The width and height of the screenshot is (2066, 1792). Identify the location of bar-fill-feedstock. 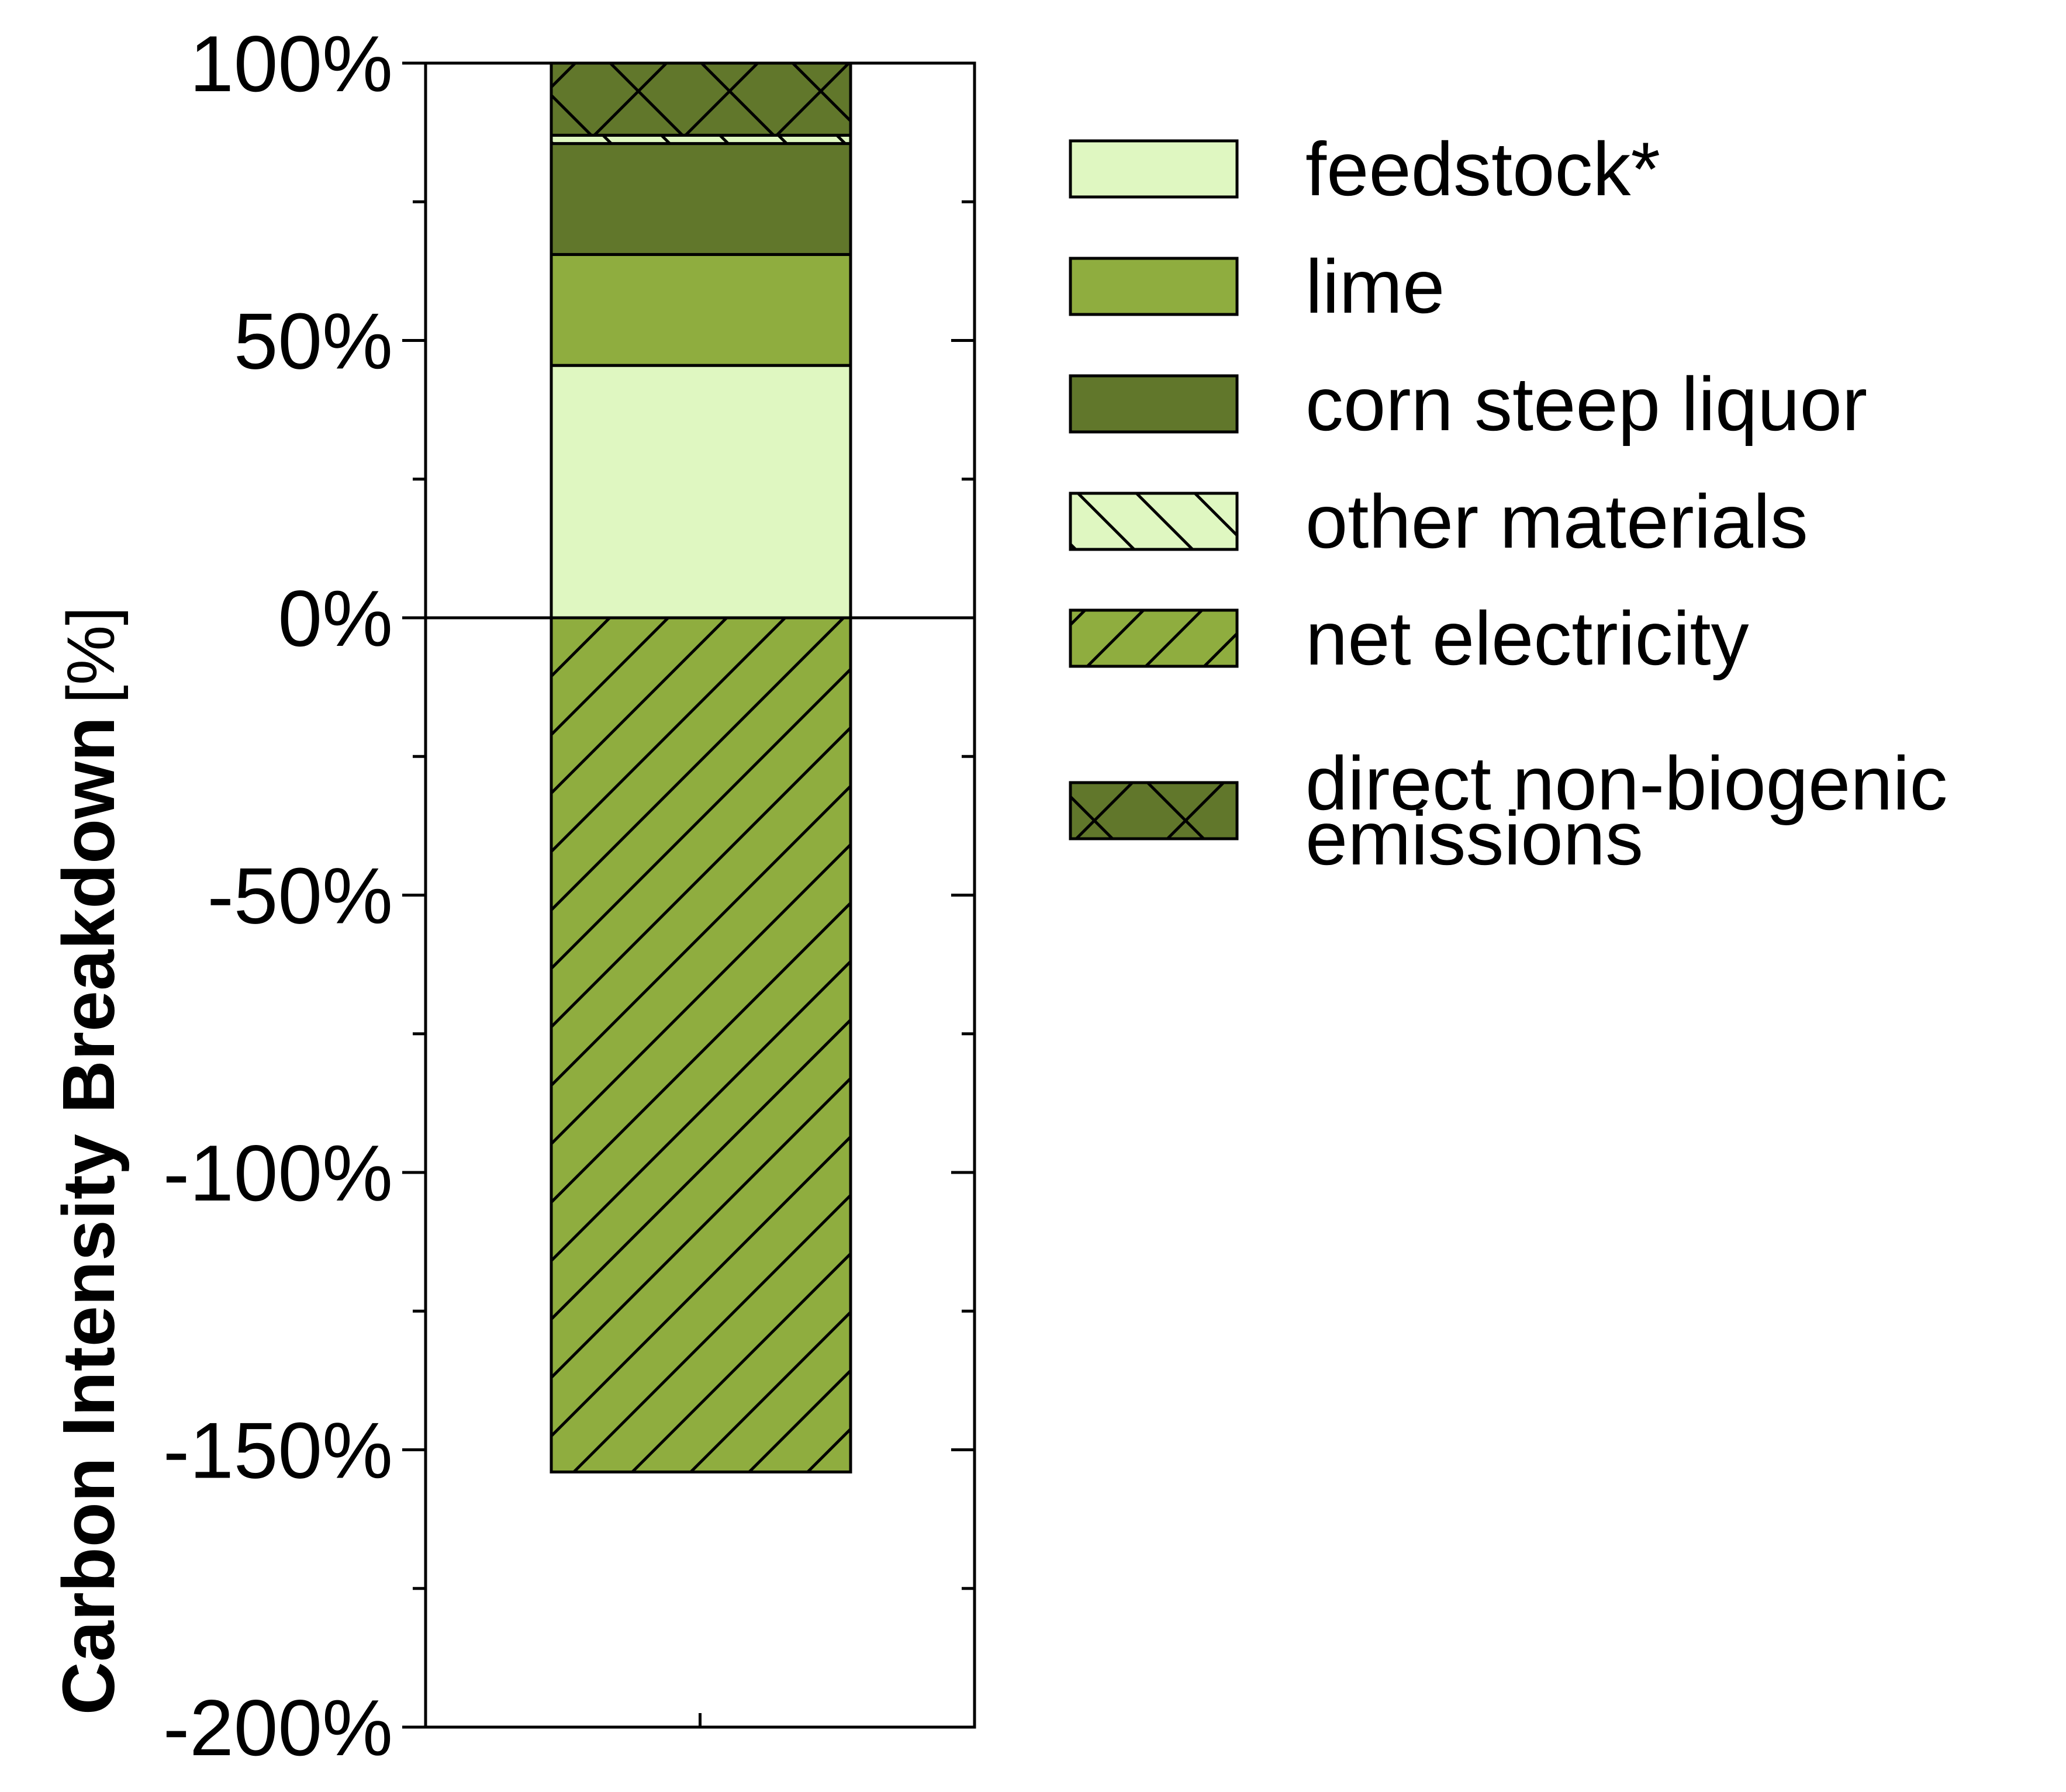
(701, 491).